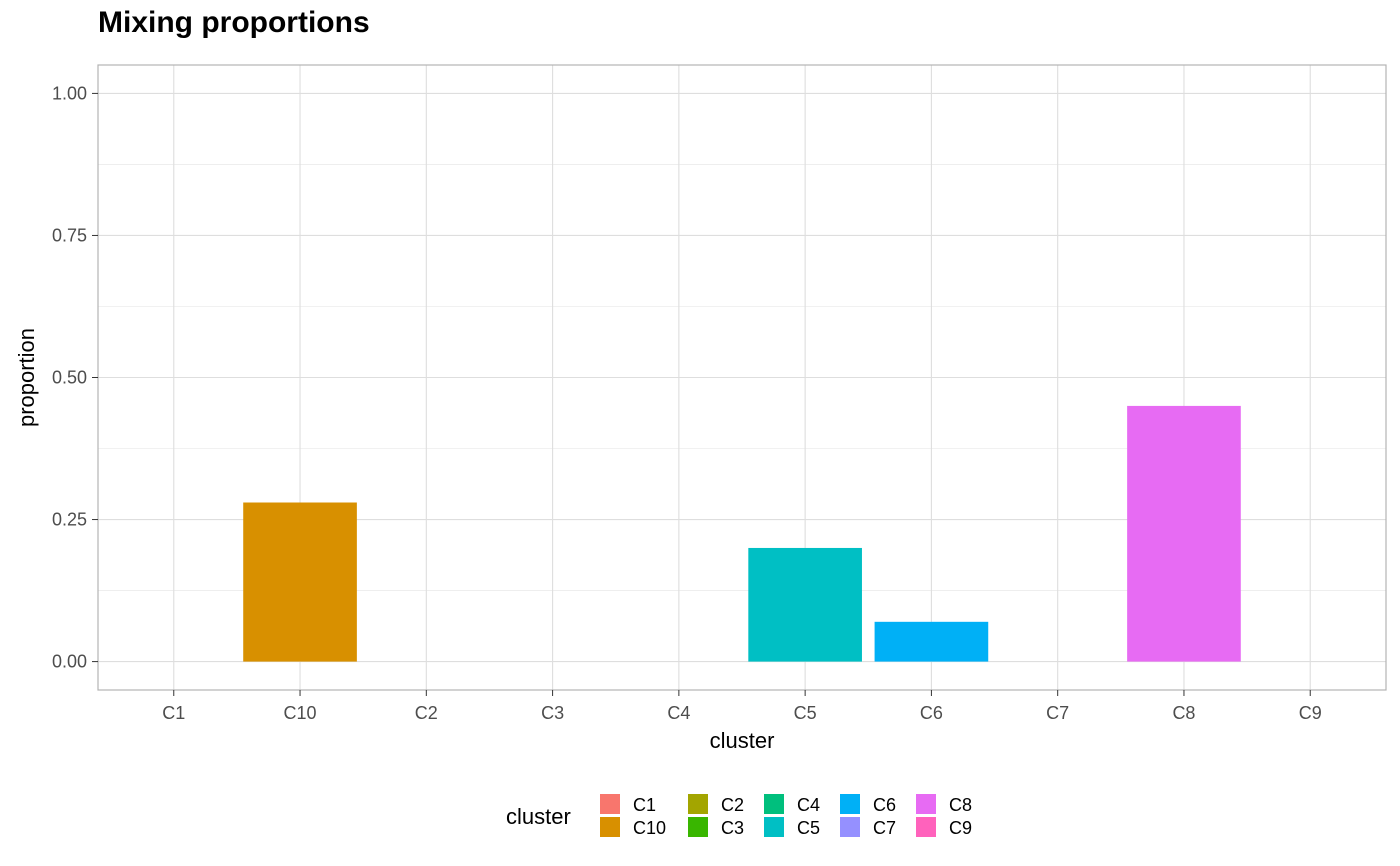 This screenshot has height=866, width=1400. I want to click on bar-c5, so click(805, 604).